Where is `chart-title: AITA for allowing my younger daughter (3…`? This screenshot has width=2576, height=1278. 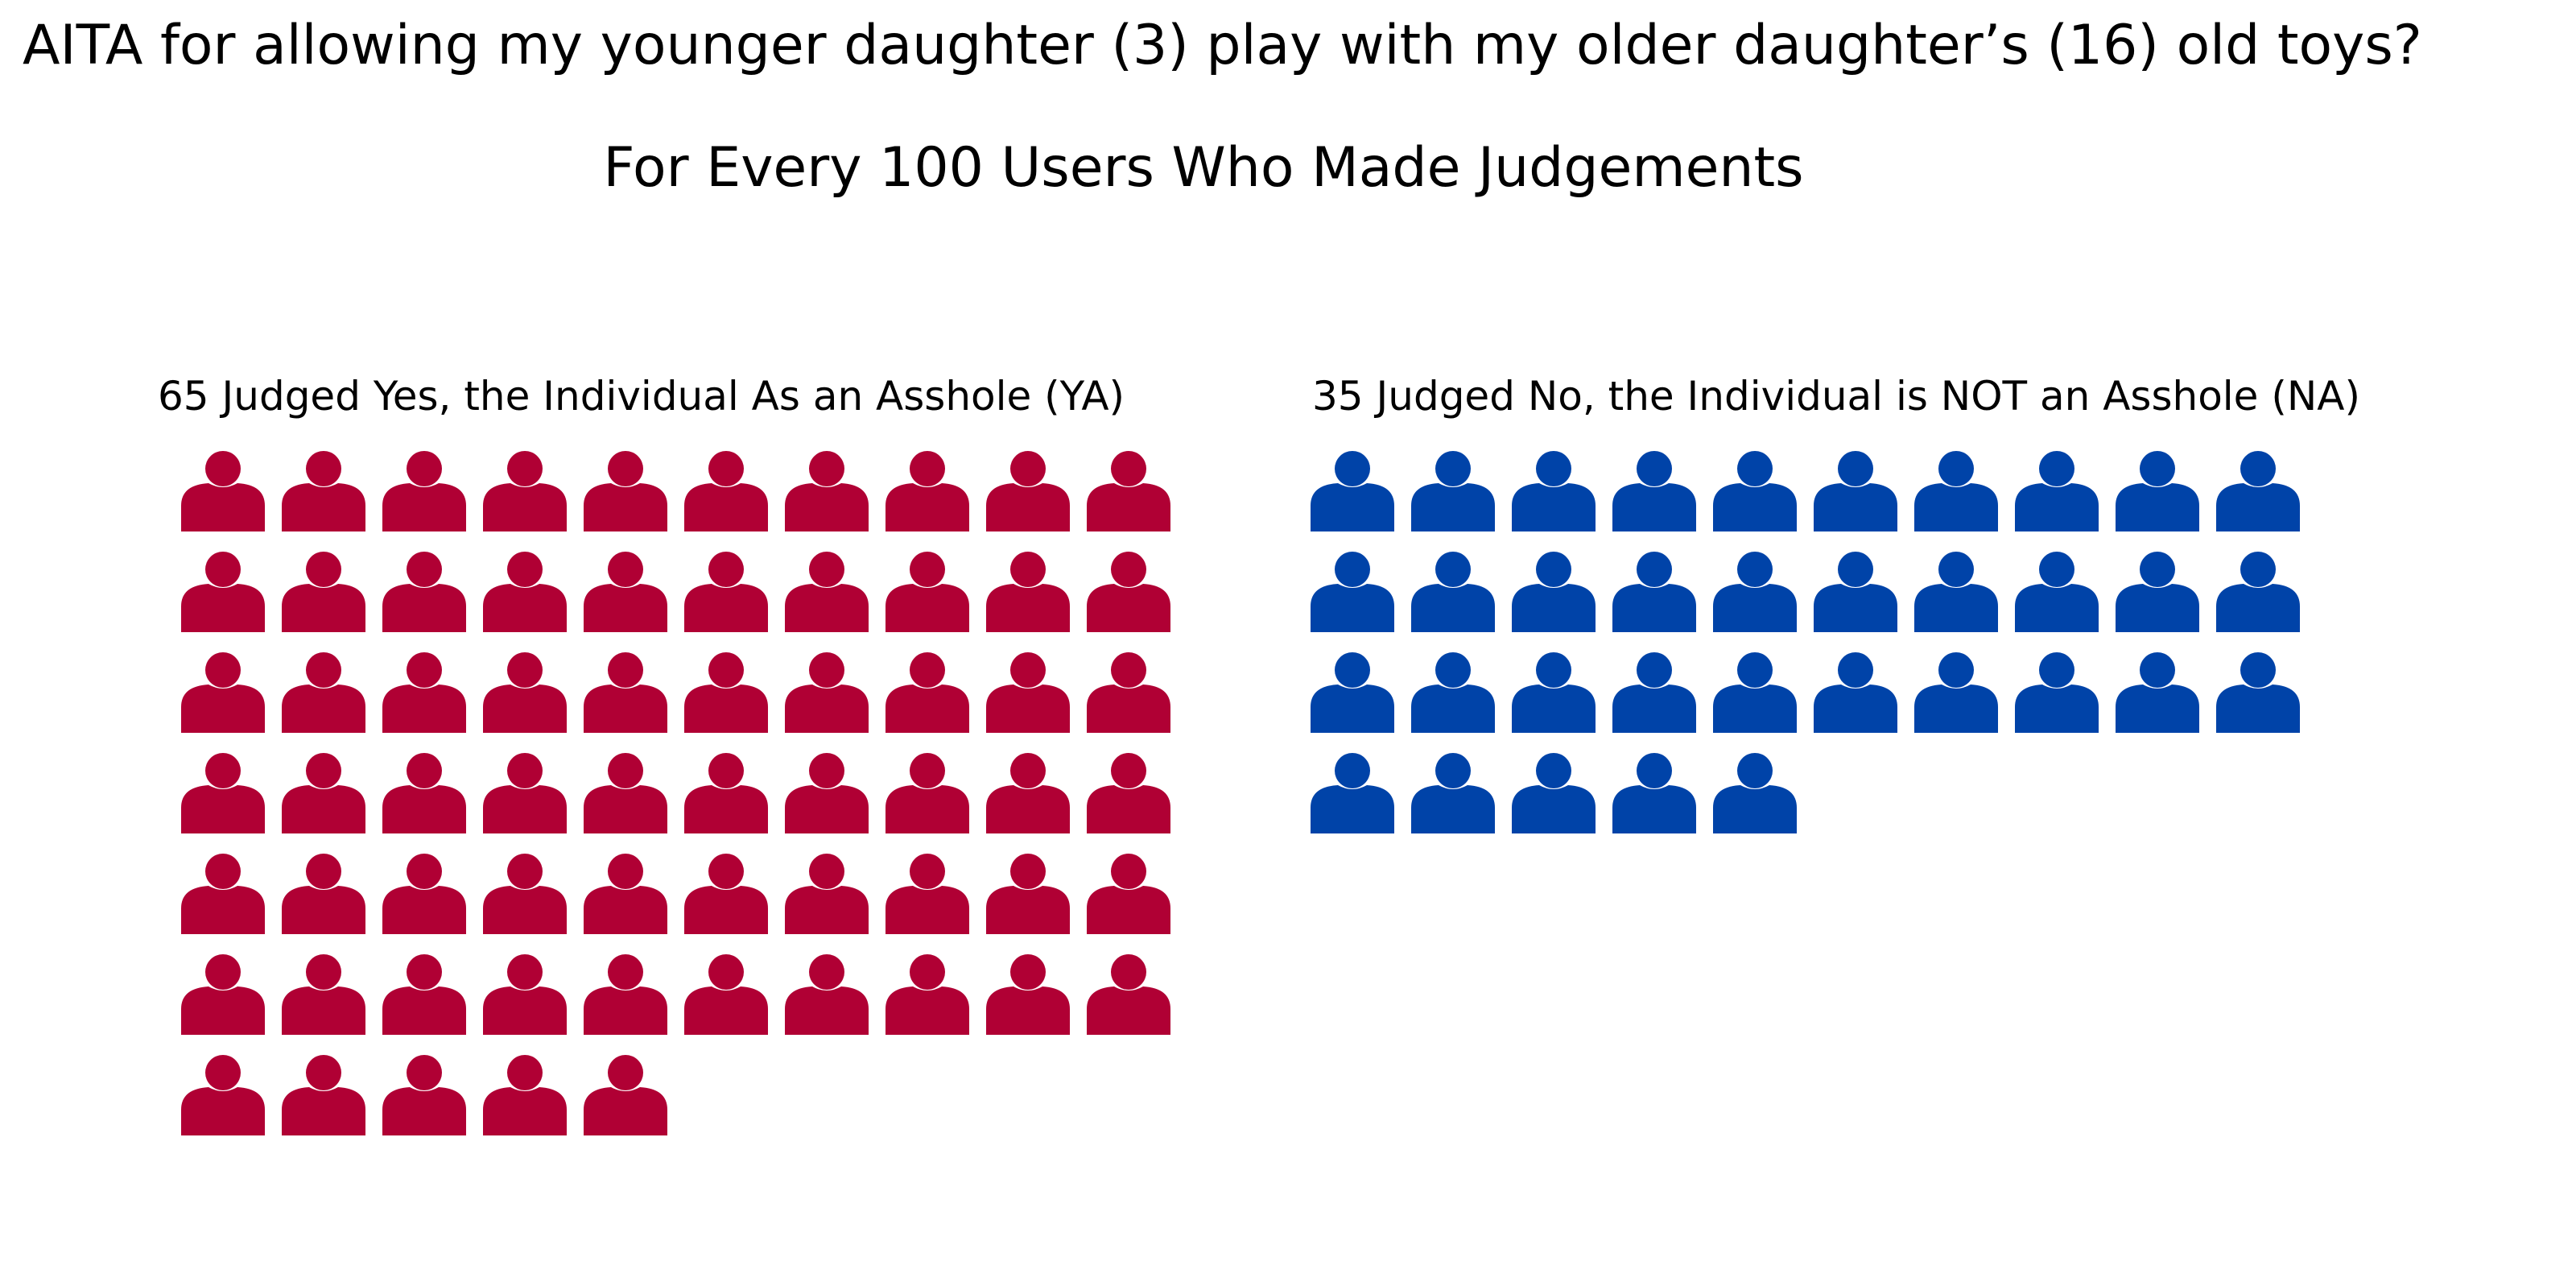 chart-title: AITA for allowing my younger daughter (3… is located at coordinates (1222, 46).